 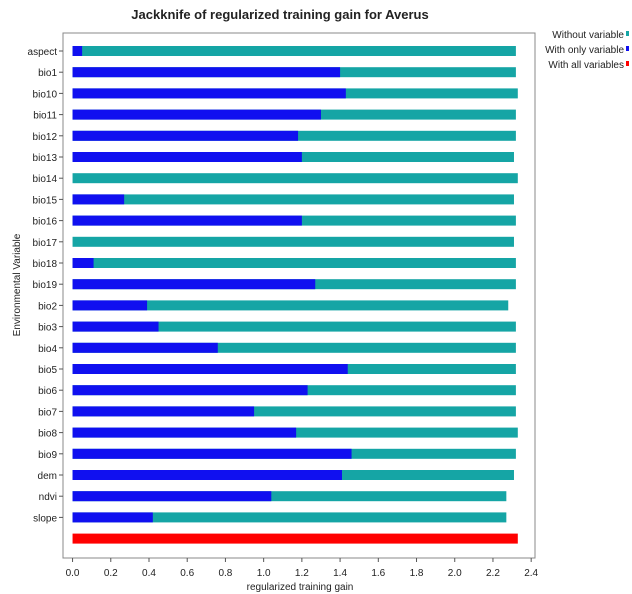 I want to click on bar-only-bio18, so click(x=83, y=263).